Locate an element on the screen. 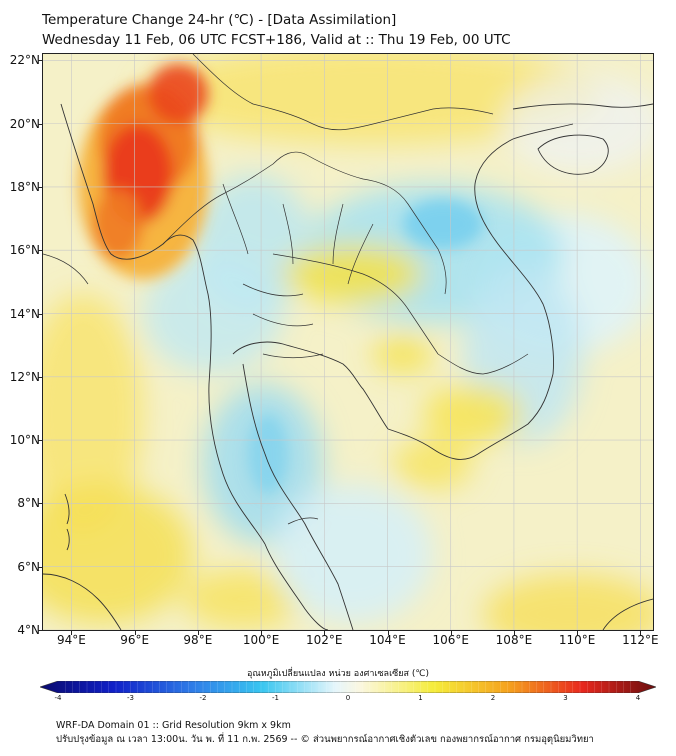  colorbar-tick-label: 3 is located at coordinates (565, 698).